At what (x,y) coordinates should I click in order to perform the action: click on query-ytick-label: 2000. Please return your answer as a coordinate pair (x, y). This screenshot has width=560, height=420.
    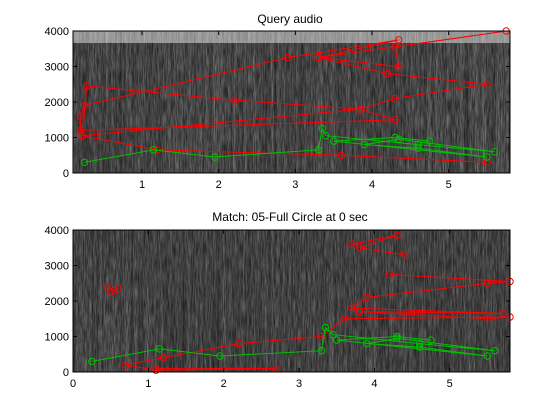
    Looking at the image, I should click on (57, 103).